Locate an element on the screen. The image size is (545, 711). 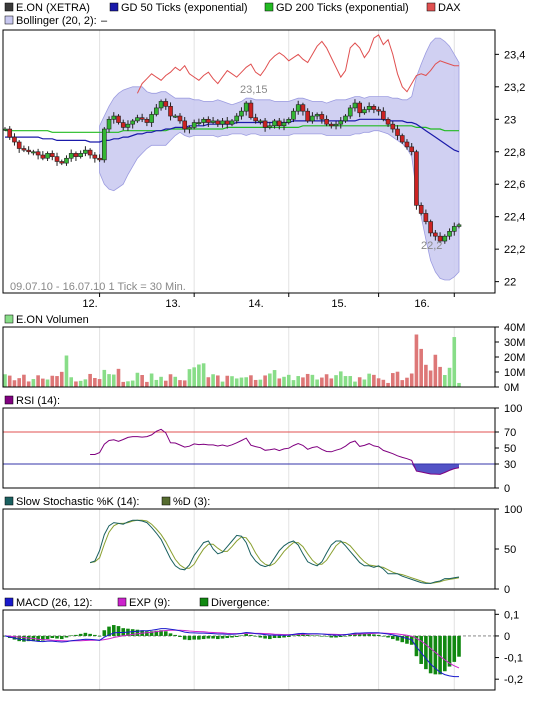
macd-line is located at coordinates (231, 653).